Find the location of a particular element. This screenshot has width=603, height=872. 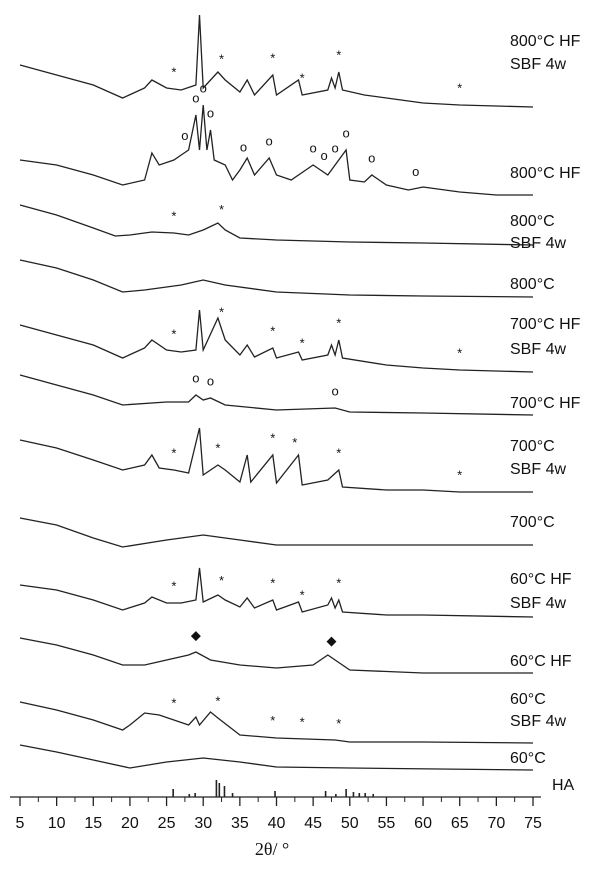

x-tick-label: 30 is located at coordinates (203, 823).